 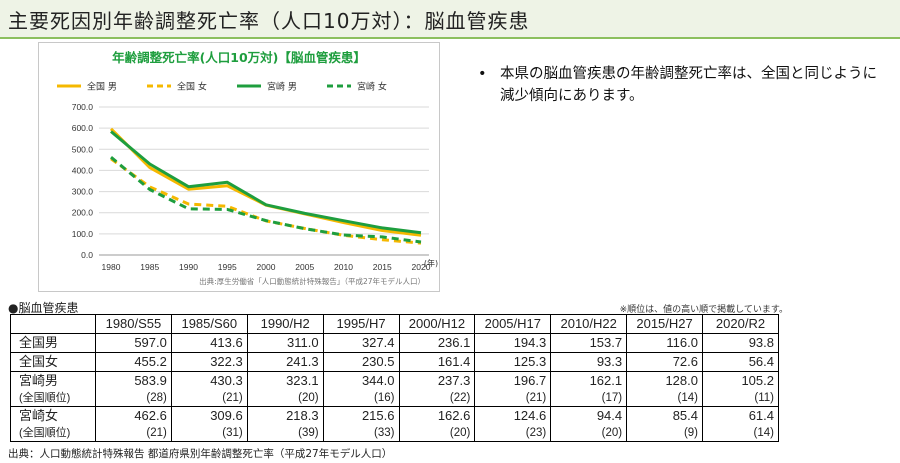 I want to click on summary-bullet: • 本県の脳血管疾患の年齢調整死亡率は、全国と同じように減少傾向にあります。, so click(x=678, y=85).